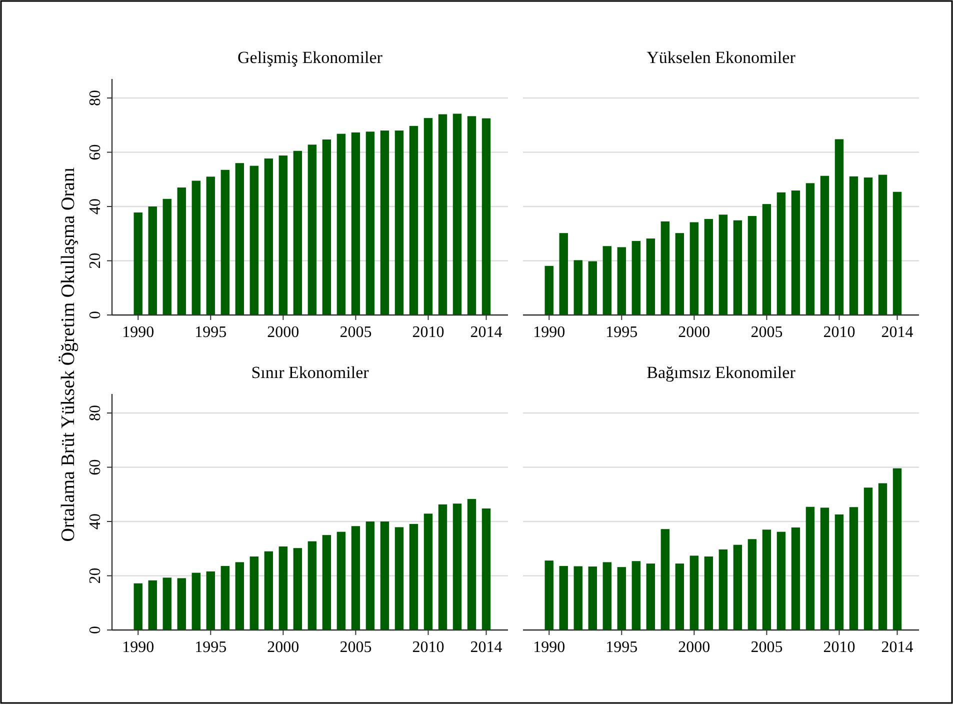  What do you see at coordinates (310, 57) in the screenshot?
I see `chart-title: Gelişmiş Ekonomiler` at bounding box center [310, 57].